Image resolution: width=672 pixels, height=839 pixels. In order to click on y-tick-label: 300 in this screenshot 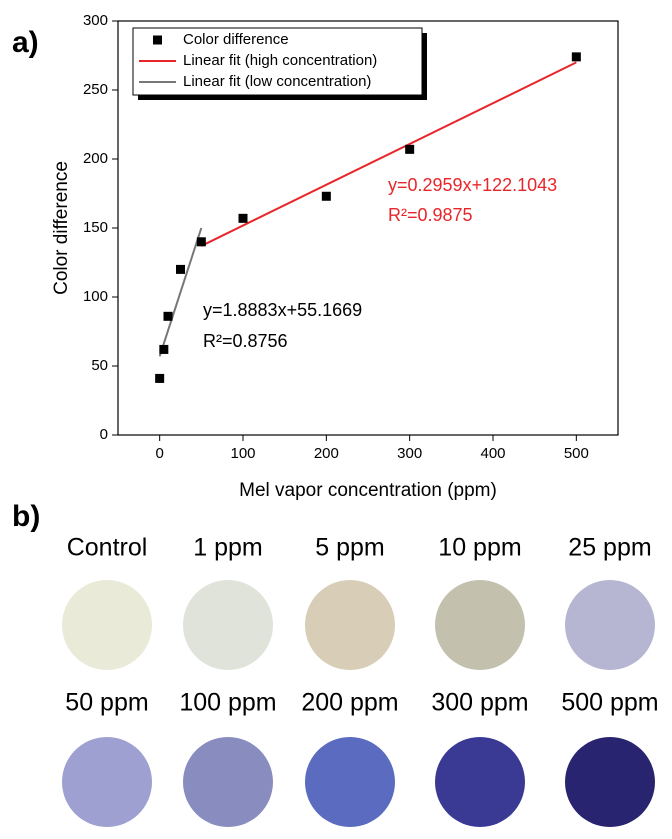, I will do `click(95, 20)`.